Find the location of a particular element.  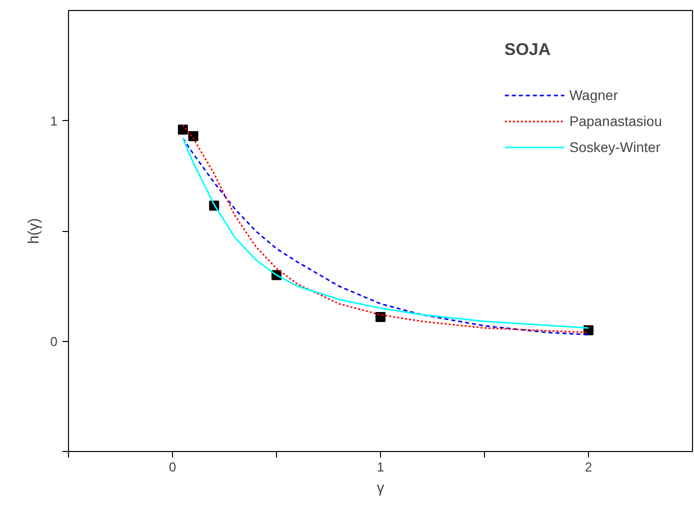

x-axis-title: γ is located at coordinates (380, 488).